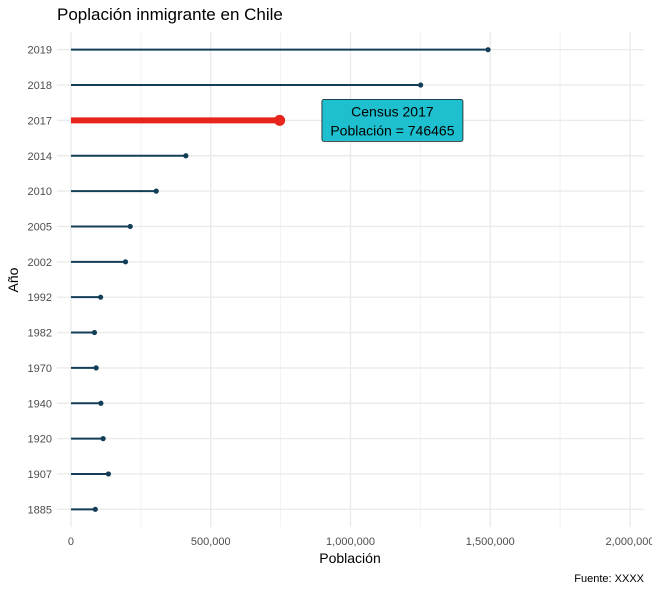  Describe the element at coordinates (40, 227) in the screenshot. I see `y-tick-label: 2005` at that location.